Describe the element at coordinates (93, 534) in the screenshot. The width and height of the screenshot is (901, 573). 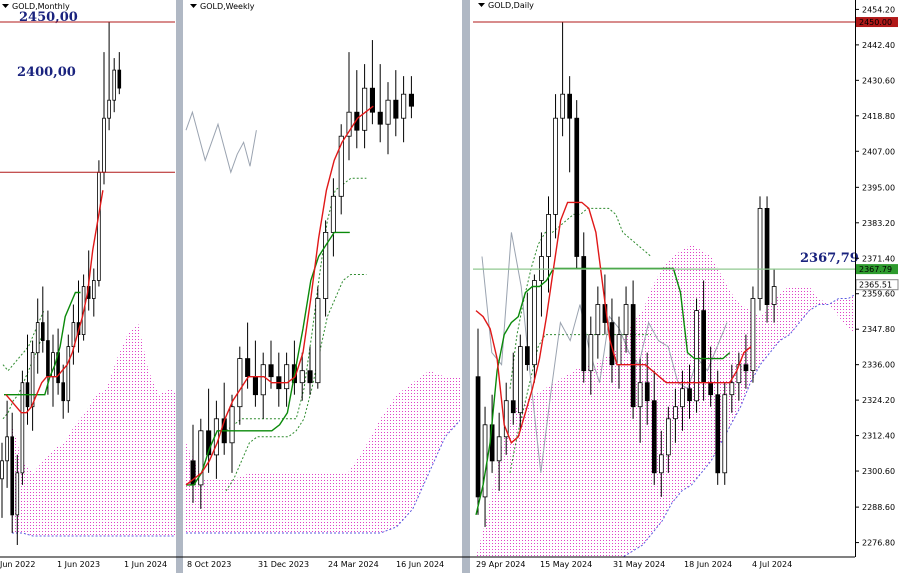
I see `monthly-cloud-edge` at that location.